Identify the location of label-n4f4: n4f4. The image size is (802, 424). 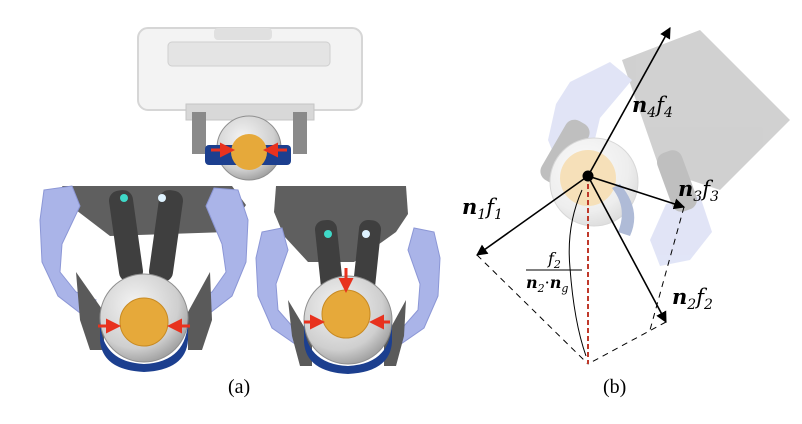
(652, 106).